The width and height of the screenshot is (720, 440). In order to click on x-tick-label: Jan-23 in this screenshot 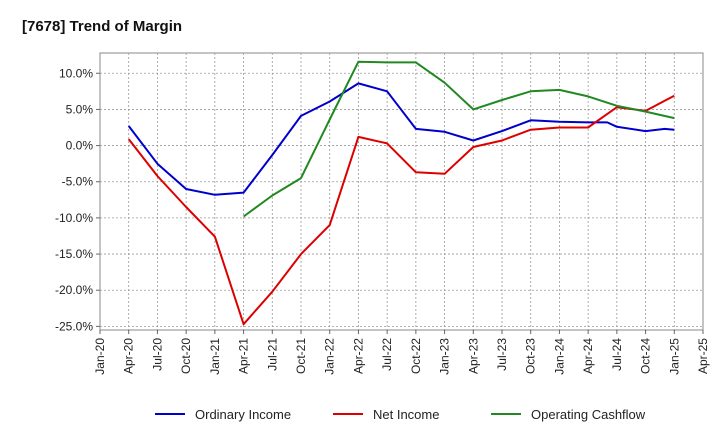, I will do `click(445, 356)`.